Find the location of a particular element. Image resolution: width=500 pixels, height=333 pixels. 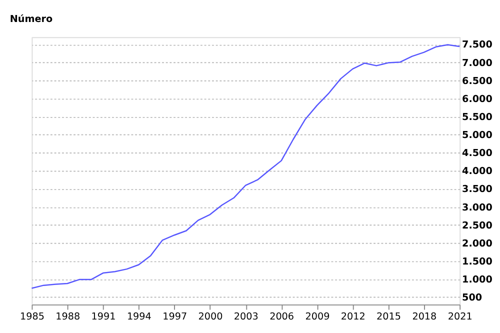

x-tick-label: 2009 is located at coordinates (317, 316).